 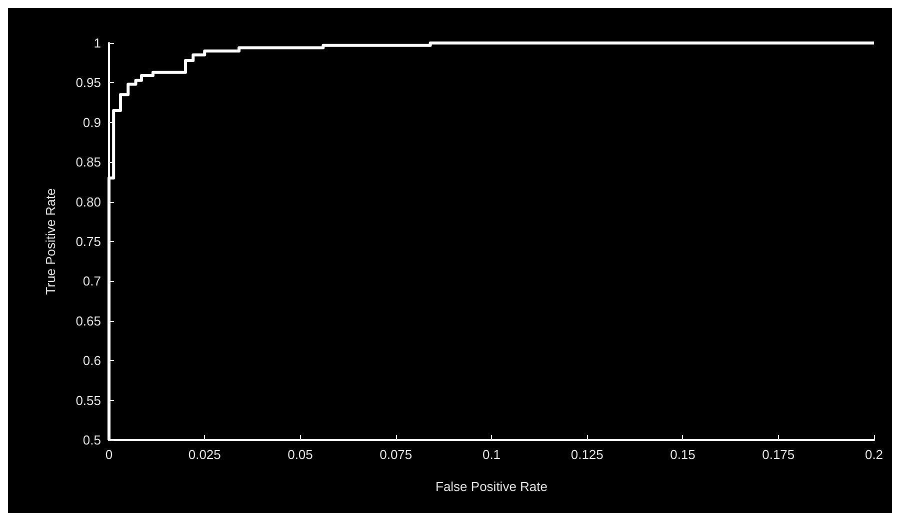 I want to click on y-tick-label: 0.80, so click(x=88, y=202).